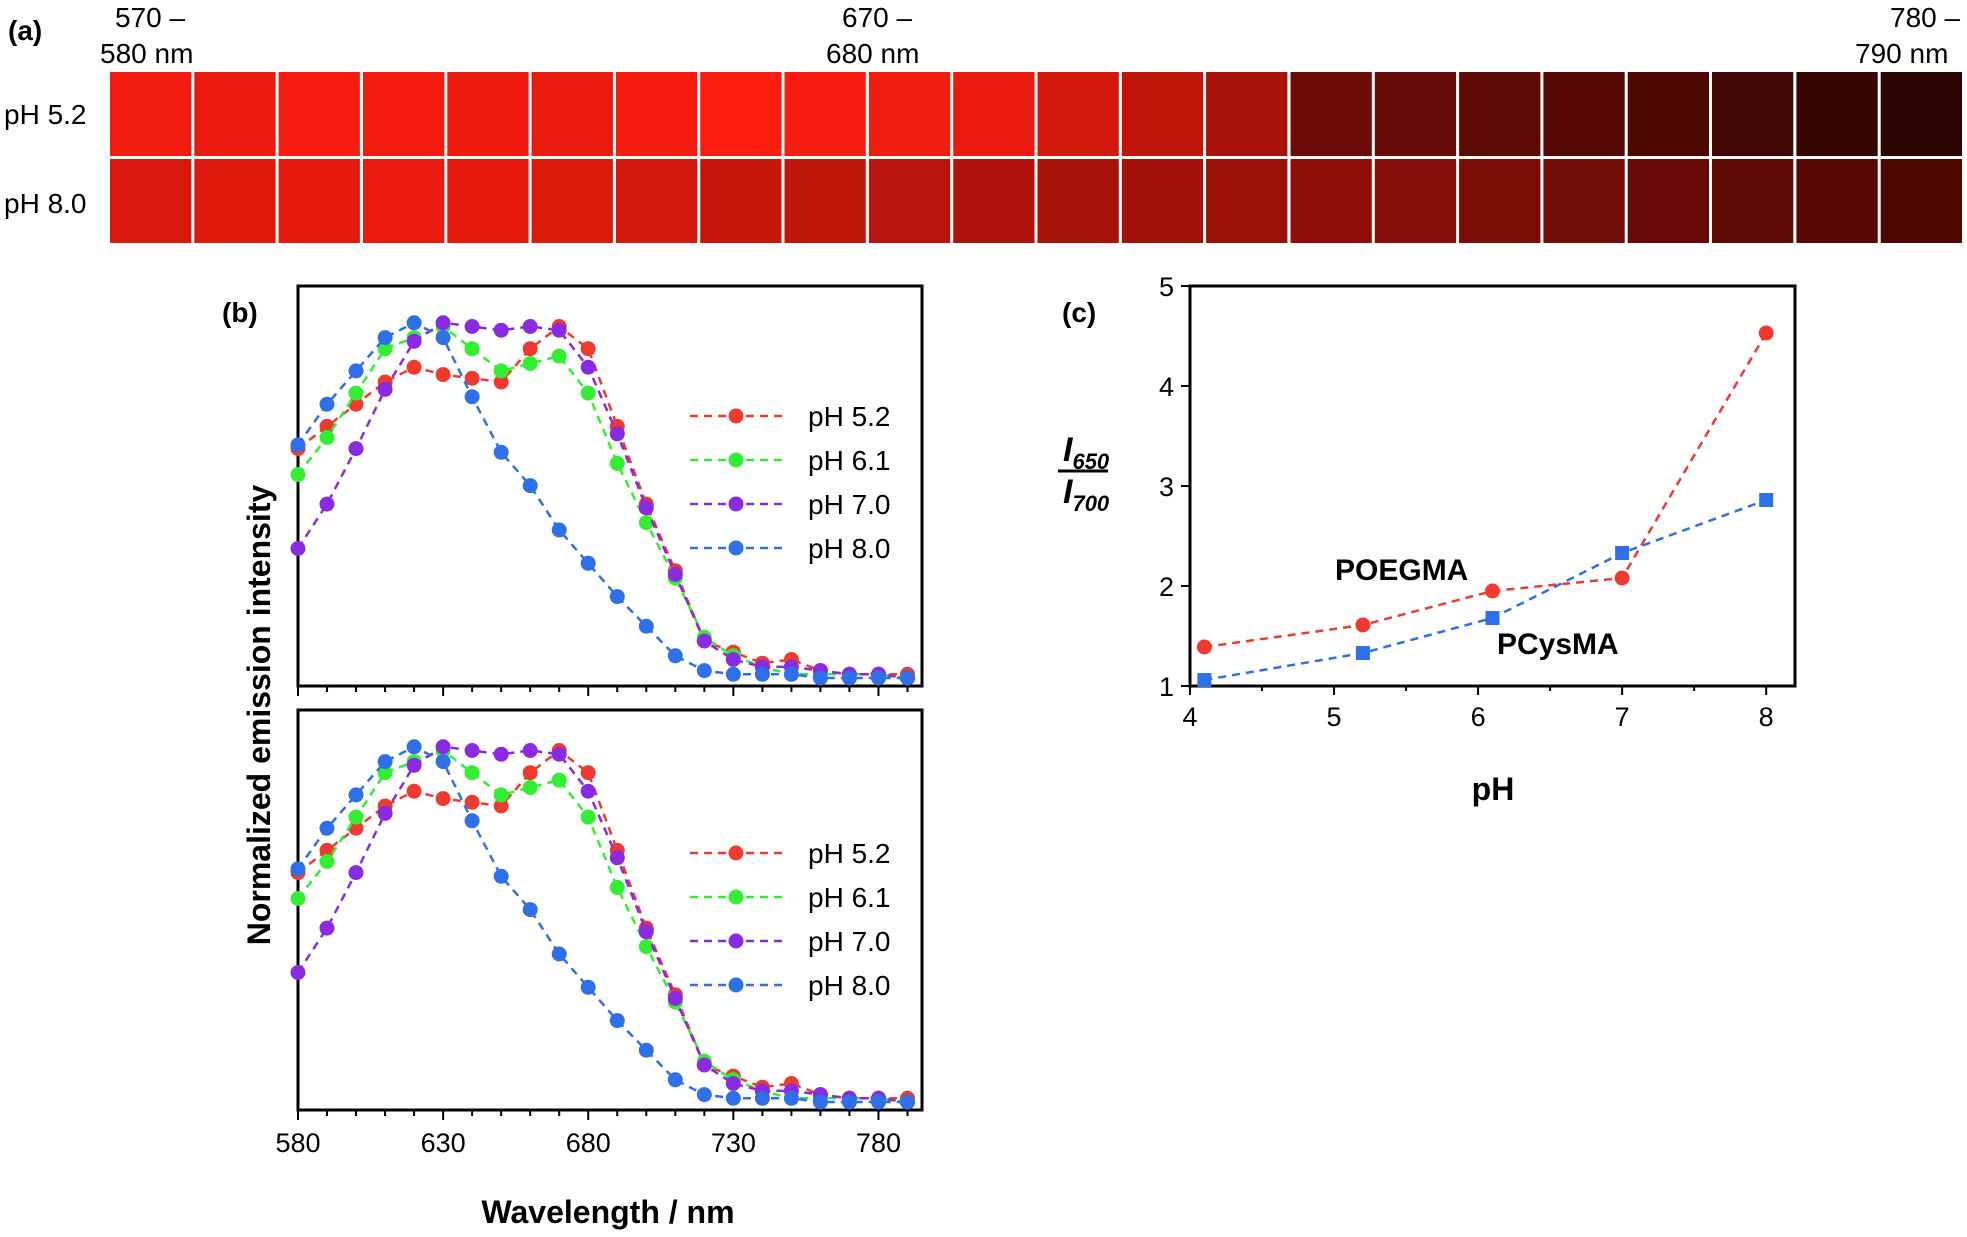 Image resolution: width=1967 pixels, height=1237 pixels. What do you see at coordinates (1036, 157) in the screenshot?
I see `image-strip` at bounding box center [1036, 157].